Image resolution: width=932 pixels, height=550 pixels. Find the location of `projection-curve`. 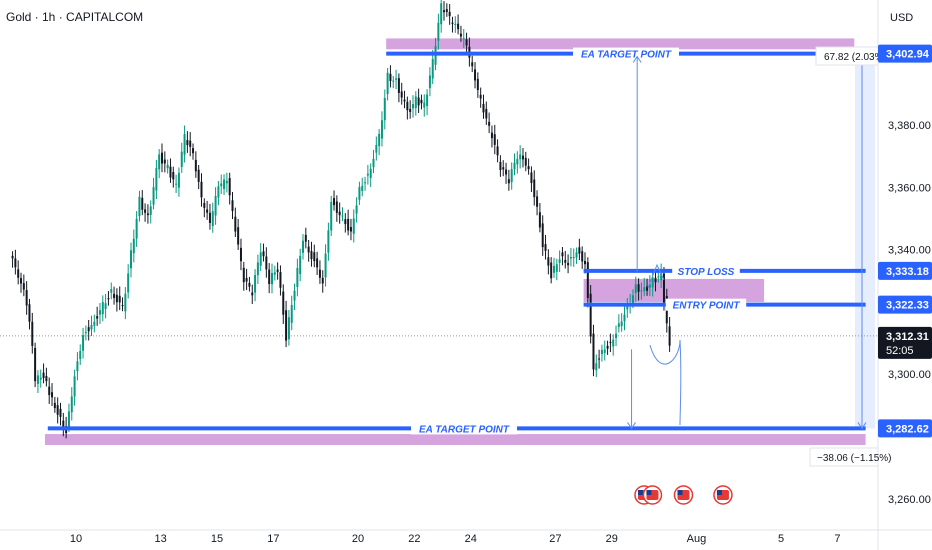

projection-curve is located at coordinates (665, 382).